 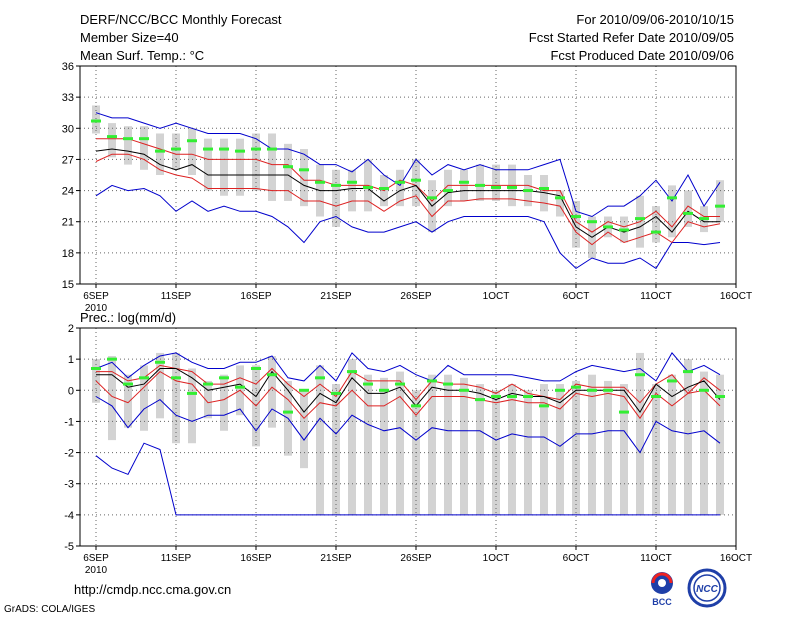 What do you see at coordinates (68, 192) in the screenshot?
I see `temp-ytick-label: 24` at bounding box center [68, 192].